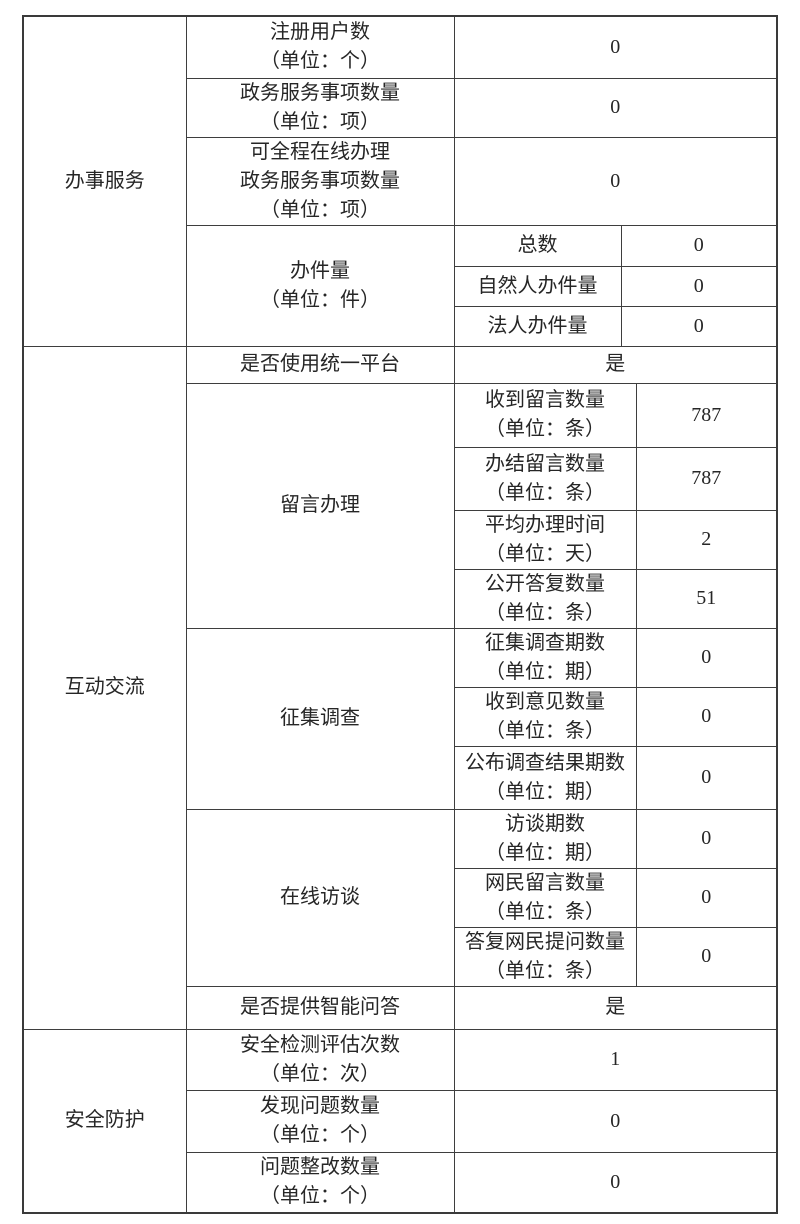 The image size is (800, 1224). I want to click on item-label-text-2: 政务服务事项数量, so click(320, 180).